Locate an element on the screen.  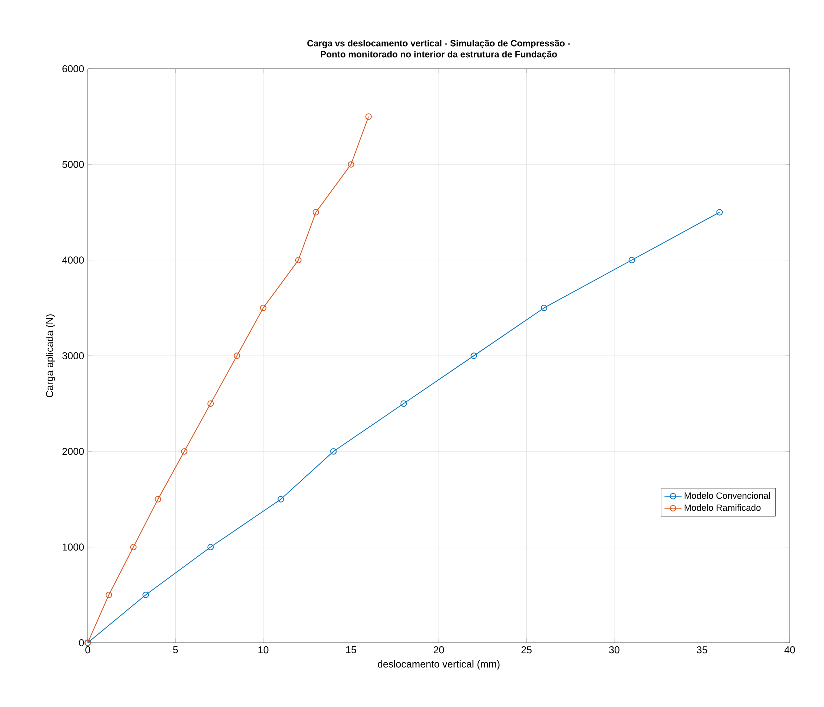
y-tick-label: 5000 is located at coordinates (73, 164).